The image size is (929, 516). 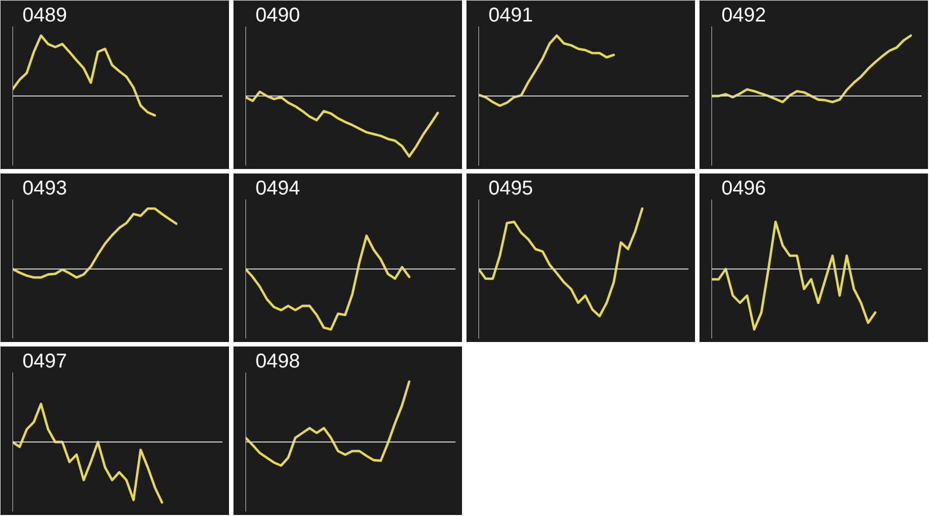 What do you see at coordinates (44, 361) in the screenshot?
I see `chart-title: 0497` at bounding box center [44, 361].